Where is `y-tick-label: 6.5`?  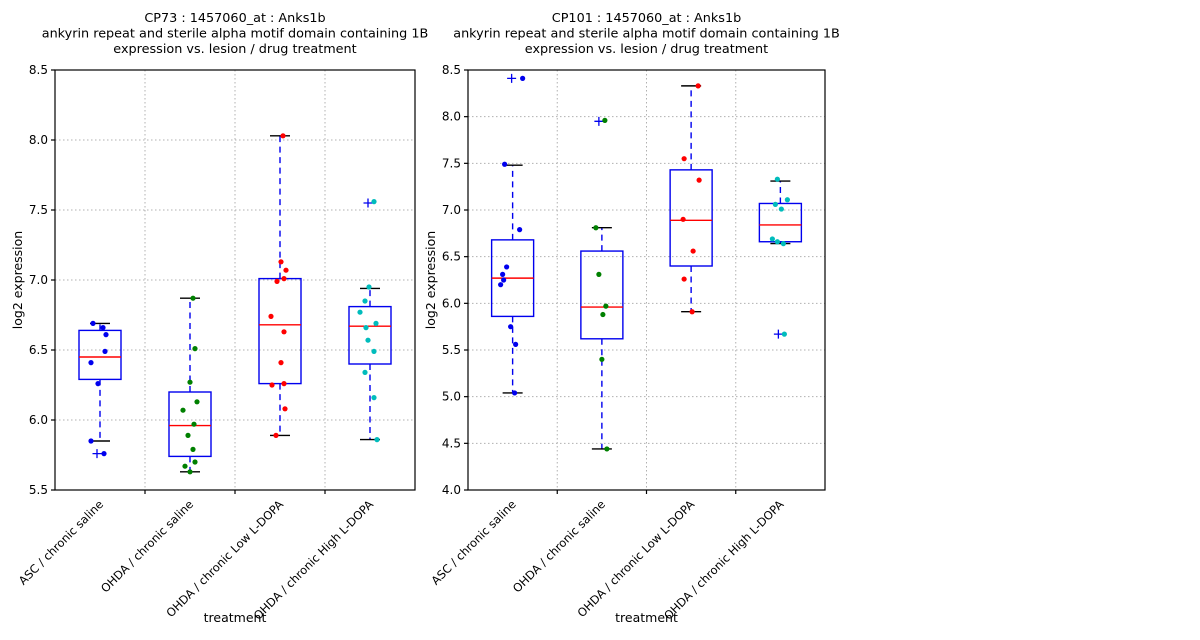
y-tick-label: 6.5 is located at coordinates (38, 350).